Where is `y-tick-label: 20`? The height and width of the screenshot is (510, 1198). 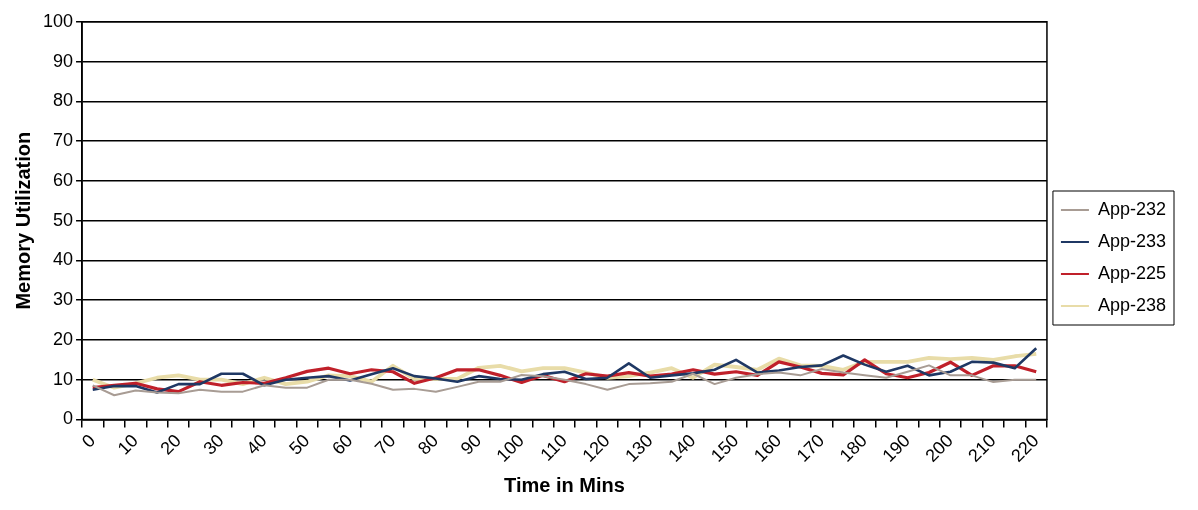 y-tick-label: 20 is located at coordinates (63, 338).